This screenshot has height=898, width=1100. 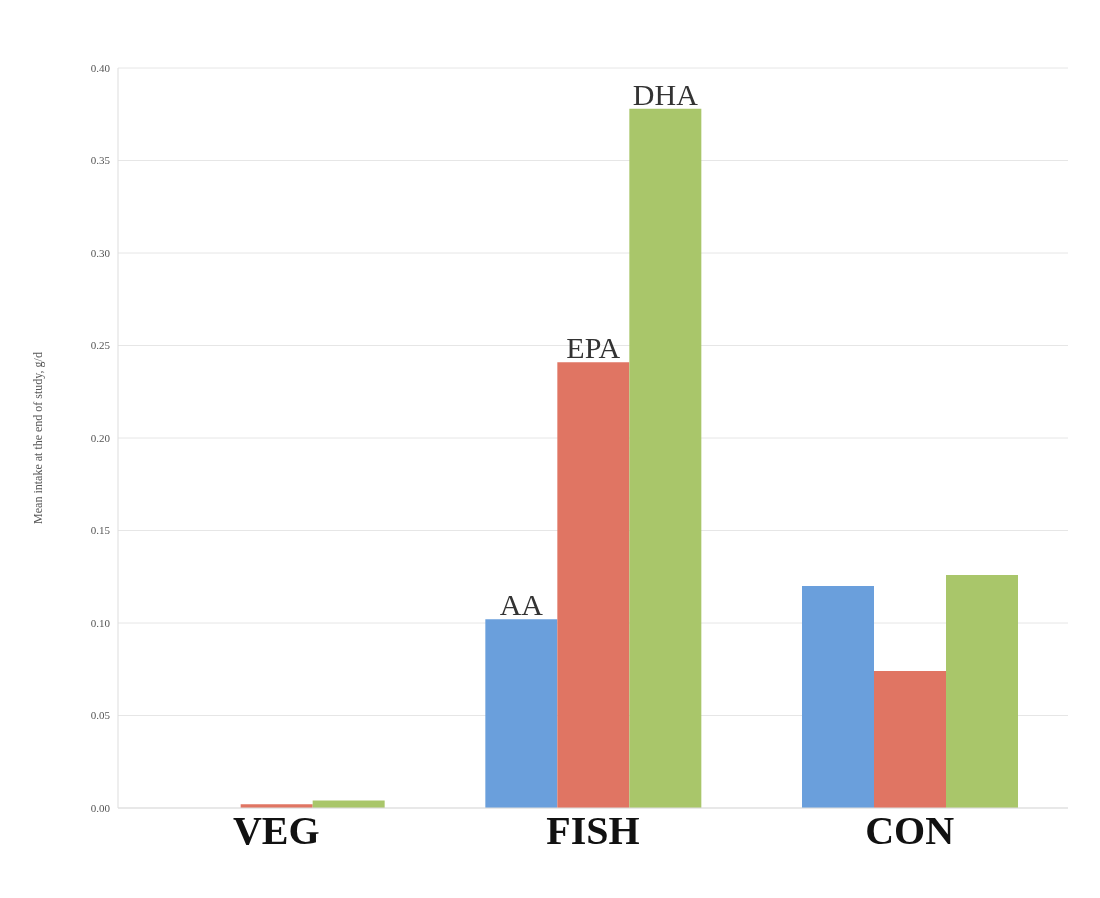 I want to click on x-tick-label: CON, so click(x=910, y=831).